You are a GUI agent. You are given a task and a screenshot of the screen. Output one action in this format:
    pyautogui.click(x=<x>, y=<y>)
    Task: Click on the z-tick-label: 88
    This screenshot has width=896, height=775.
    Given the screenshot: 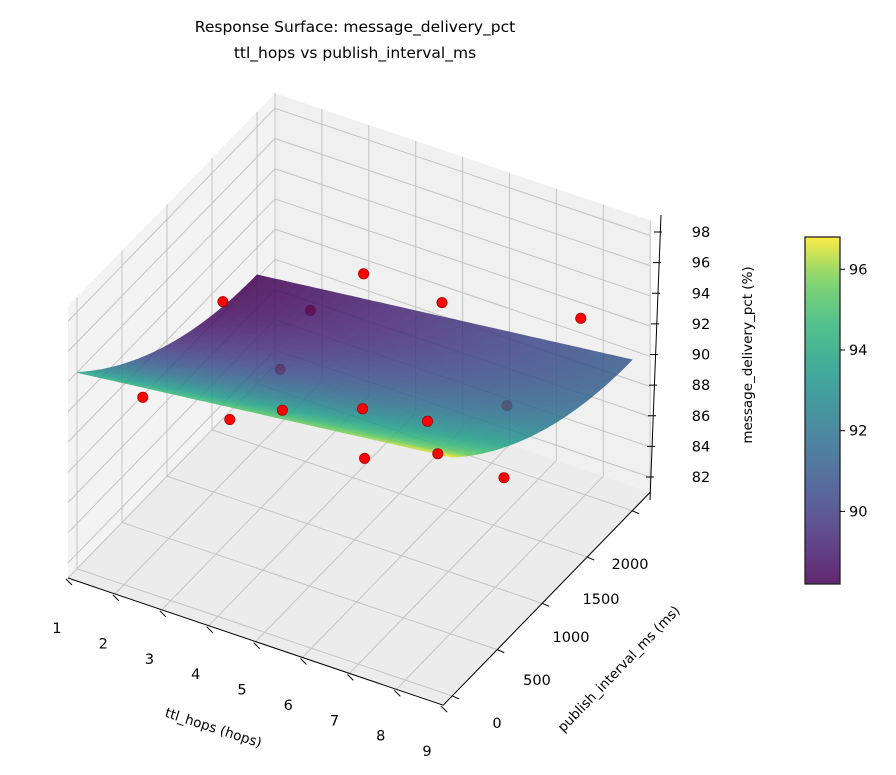 What is the action you would take?
    pyautogui.click(x=701, y=386)
    